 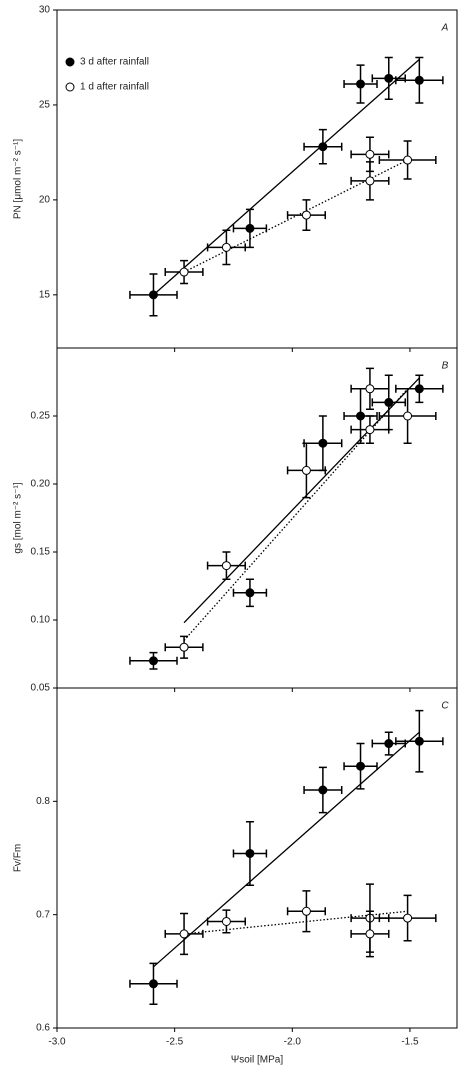 What do you see at coordinates (43, 914) in the screenshot?
I see `y-tick-label: 0.7` at bounding box center [43, 914].